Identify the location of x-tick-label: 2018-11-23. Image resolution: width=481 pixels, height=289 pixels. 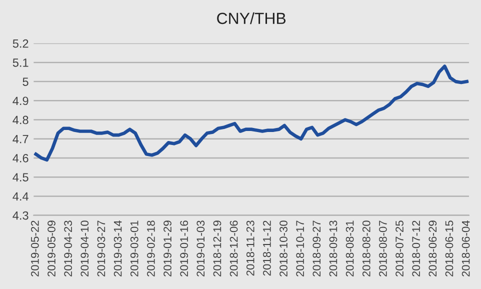
(250, 248).